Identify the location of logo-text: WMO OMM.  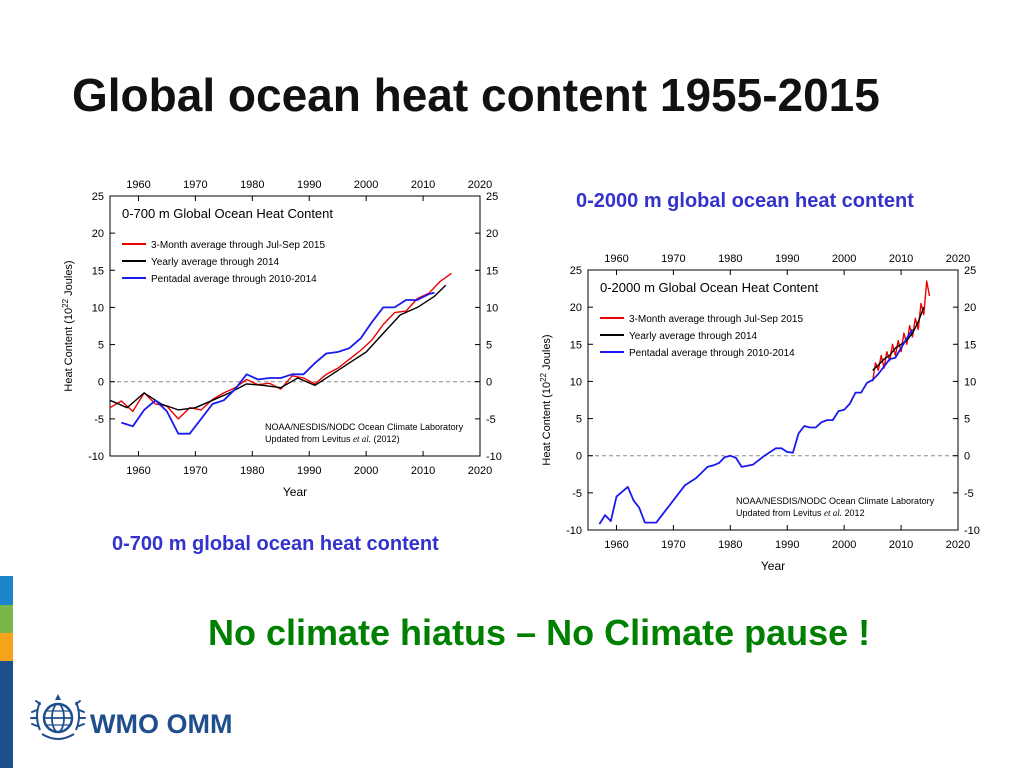
(161, 724).